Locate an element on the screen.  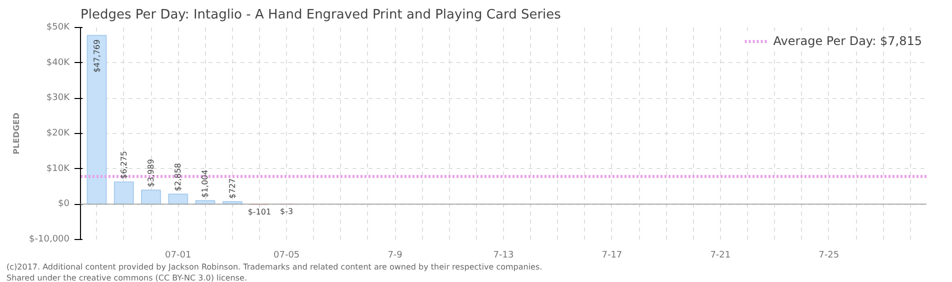
data-label: $47,769 is located at coordinates (97, 55).